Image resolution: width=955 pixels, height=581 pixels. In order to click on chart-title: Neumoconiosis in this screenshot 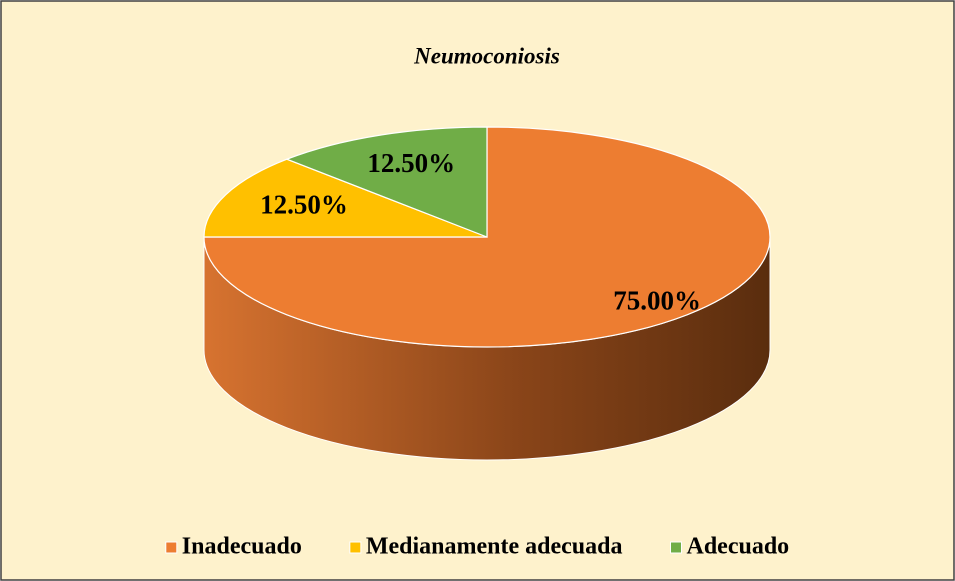, I will do `click(486, 55)`.